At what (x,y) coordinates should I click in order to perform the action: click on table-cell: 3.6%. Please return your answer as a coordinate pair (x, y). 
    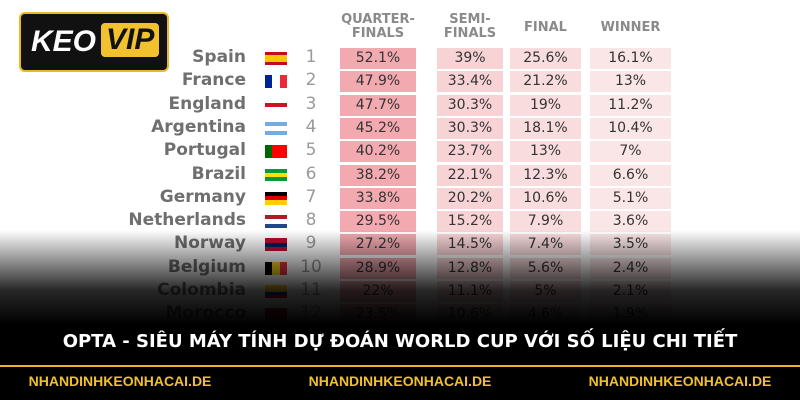
    Looking at the image, I should click on (630, 222).